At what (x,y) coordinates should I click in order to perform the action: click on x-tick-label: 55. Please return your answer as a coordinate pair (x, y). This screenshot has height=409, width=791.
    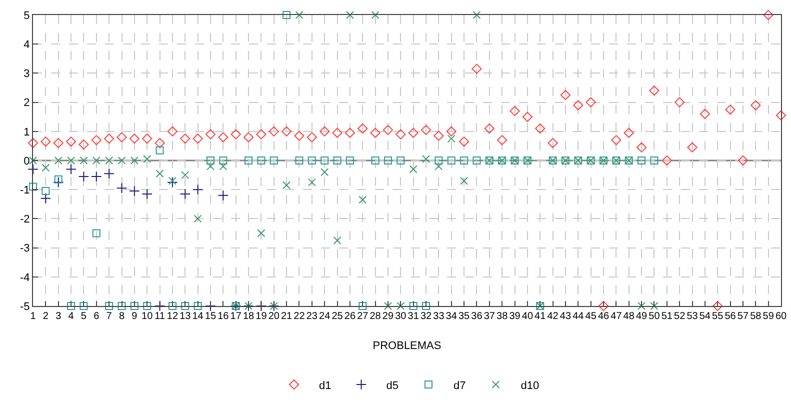
    Looking at the image, I should click on (718, 316).